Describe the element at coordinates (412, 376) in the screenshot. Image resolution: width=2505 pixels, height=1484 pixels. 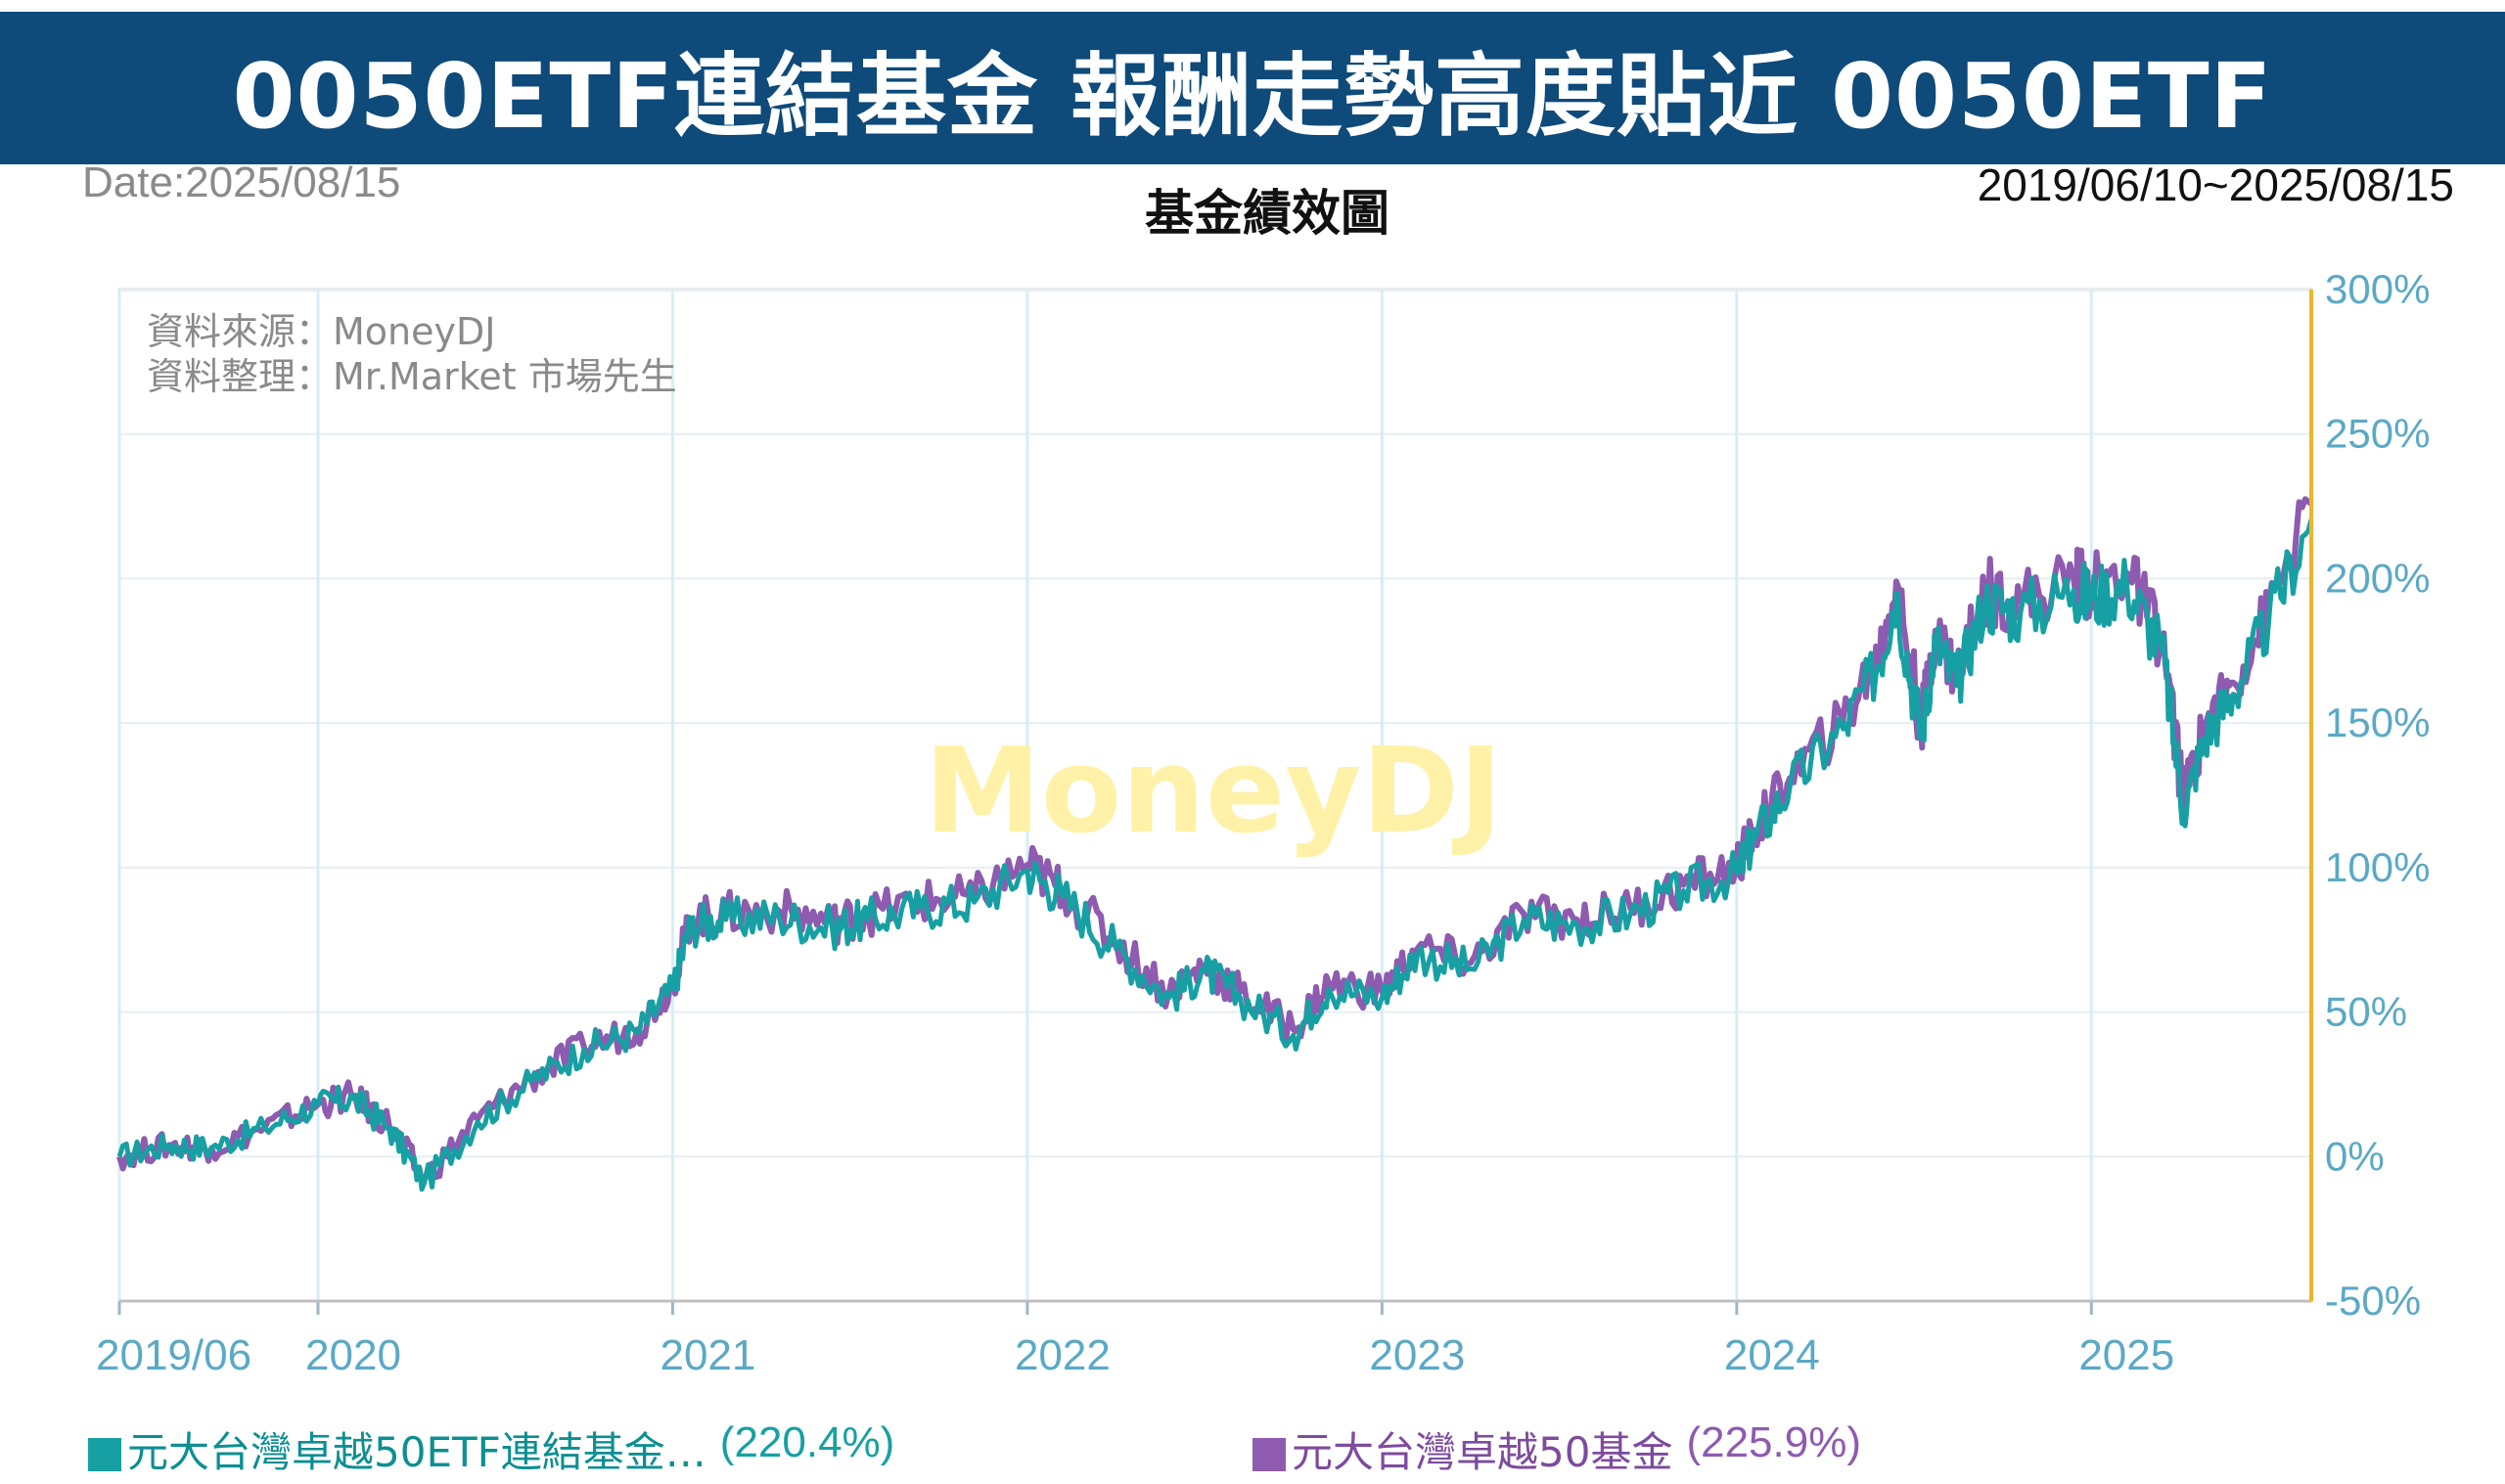
I see `compiler-annotation: 資料整理：Mr.Market 市場先生` at that location.